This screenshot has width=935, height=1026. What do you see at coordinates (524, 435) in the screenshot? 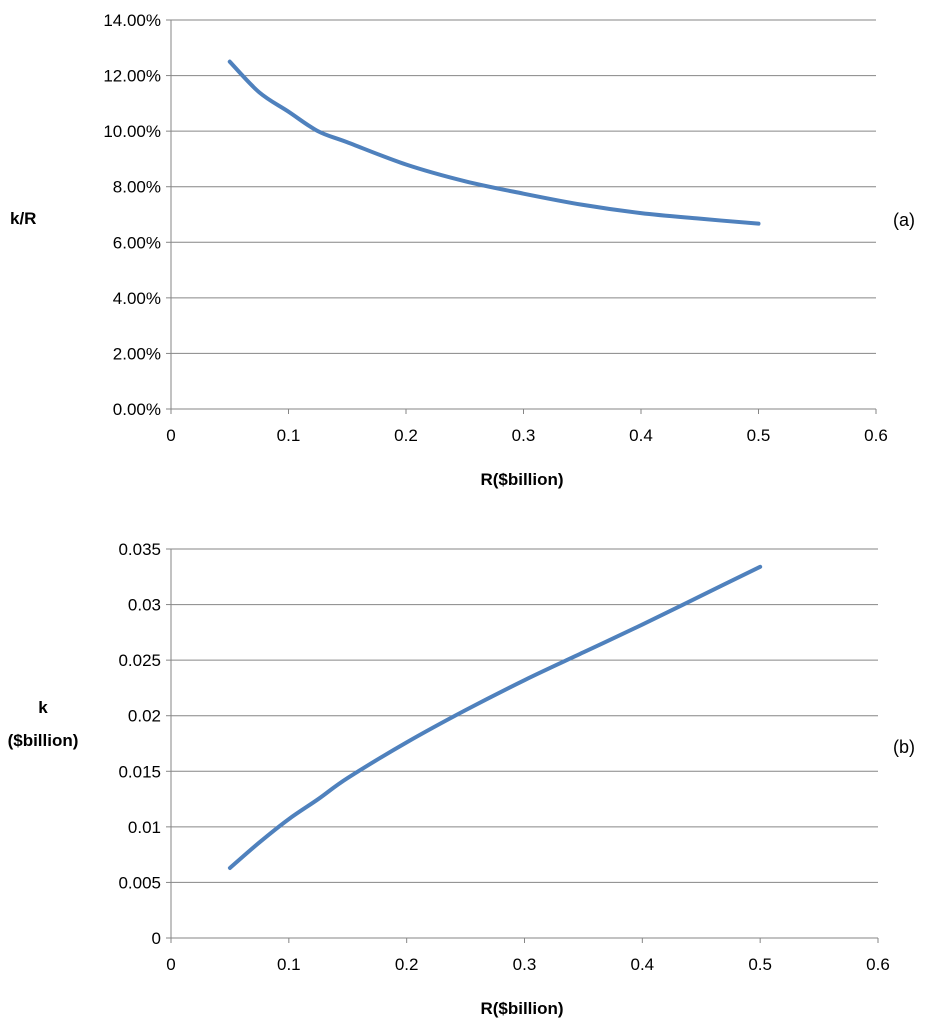
I see `panel-a-x-tick-label: 0.3` at bounding box center [524, 435].